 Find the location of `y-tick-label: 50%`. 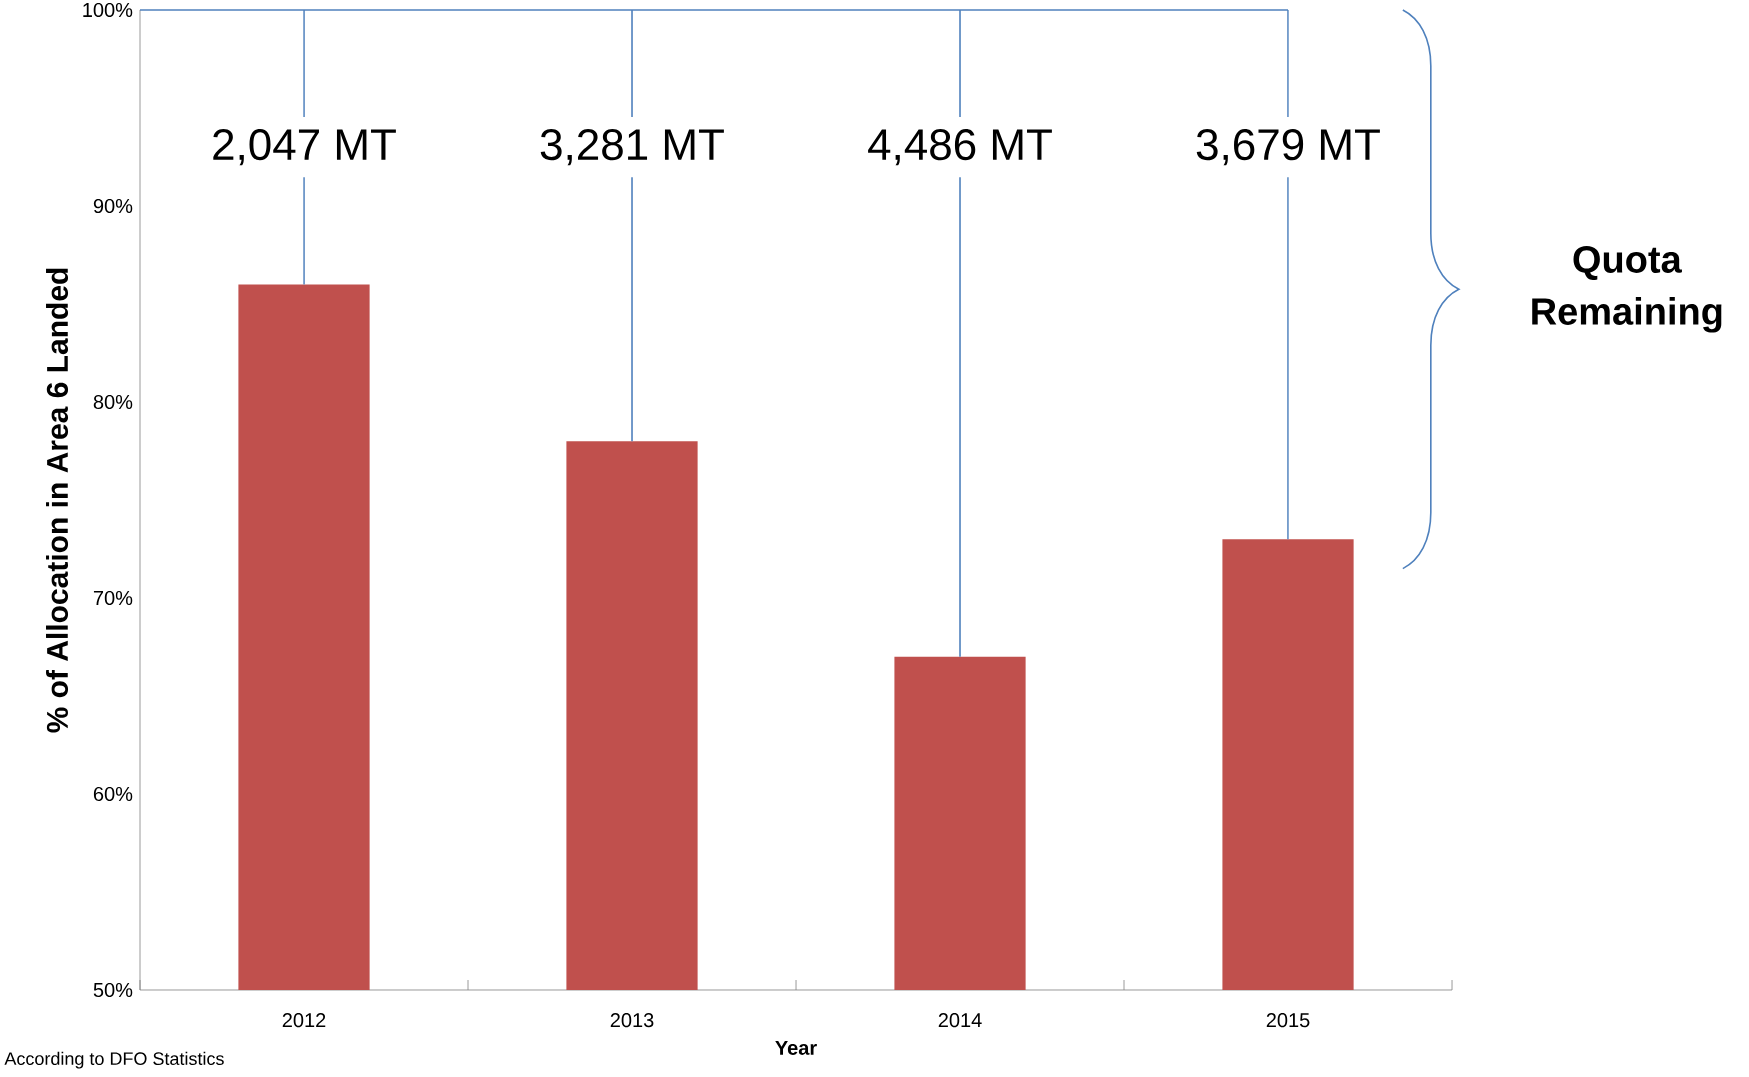

y-tick-label: 50% is located at coordinates (113, 990).